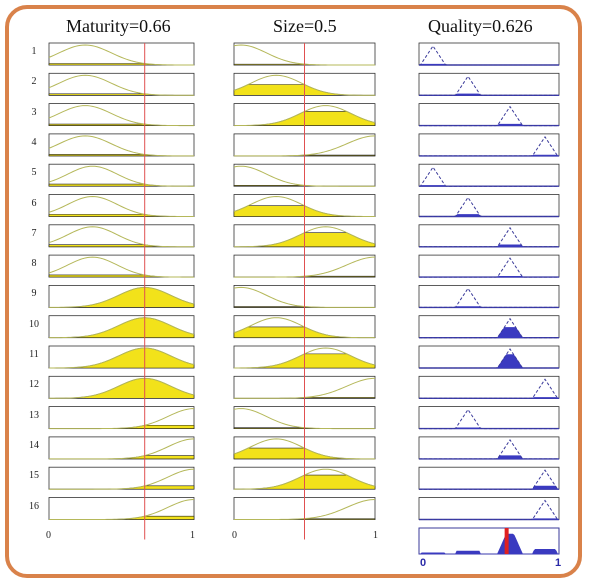 This screenshot has height=587, width=591. What do you see at coordinates (305, 26) in the screenshot?
I see `size-title: Size=0.5` at bounding box center [305, 26].